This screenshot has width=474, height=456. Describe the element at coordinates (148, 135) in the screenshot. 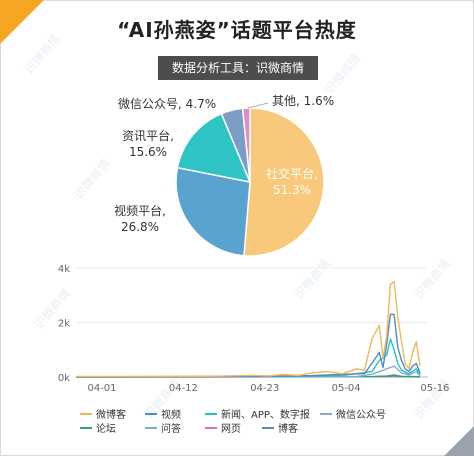

I see `pie-label-news-name: 资讯平台,` at that location.